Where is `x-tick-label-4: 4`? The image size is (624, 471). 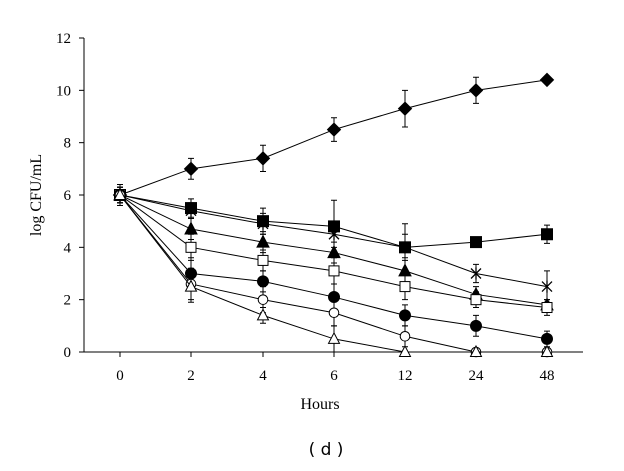
x-tick-label-4: 4 is located at coordinates (263, 376).